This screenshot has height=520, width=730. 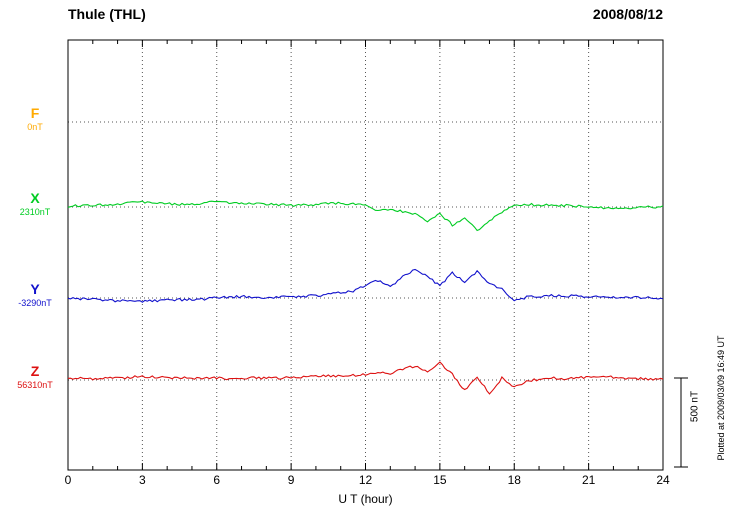 What do you see at coordinates (35, 113) in the screenshot?
I see `channel-letter-f: F` at bounding box center [35, 113].